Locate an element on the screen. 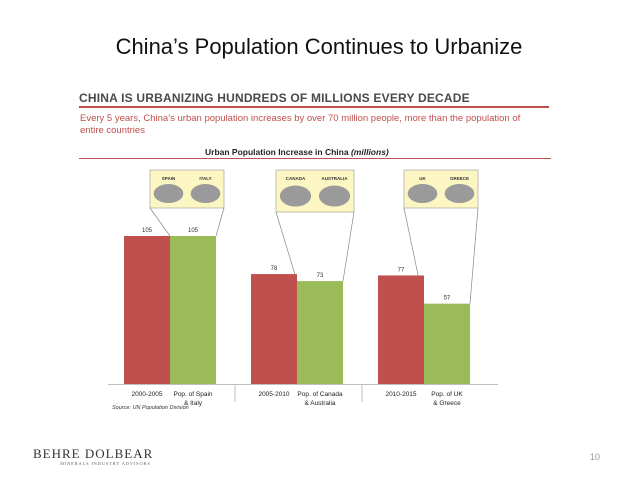 This screenshot has width=638, height=479. brand-logo-text: BEHRE DOLBEAR is located at coordinates (93, 453).